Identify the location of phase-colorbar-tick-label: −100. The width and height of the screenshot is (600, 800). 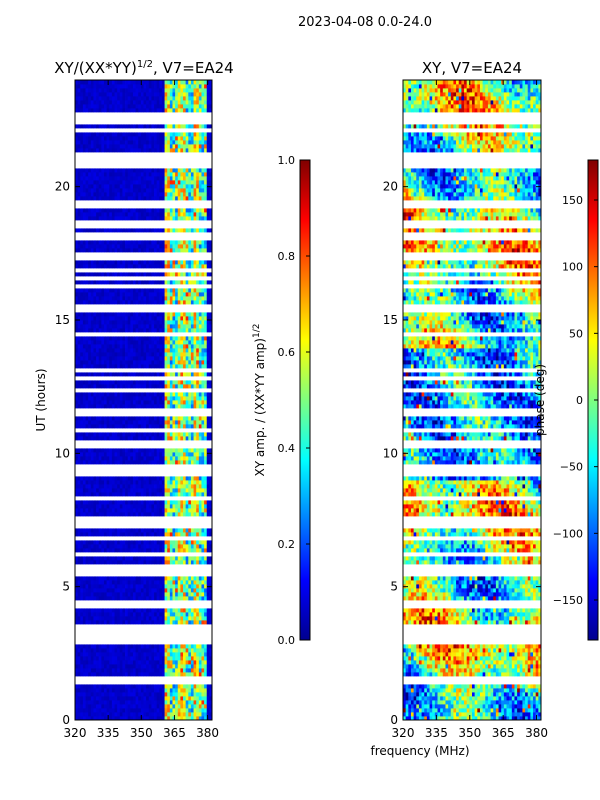
(568, 533).